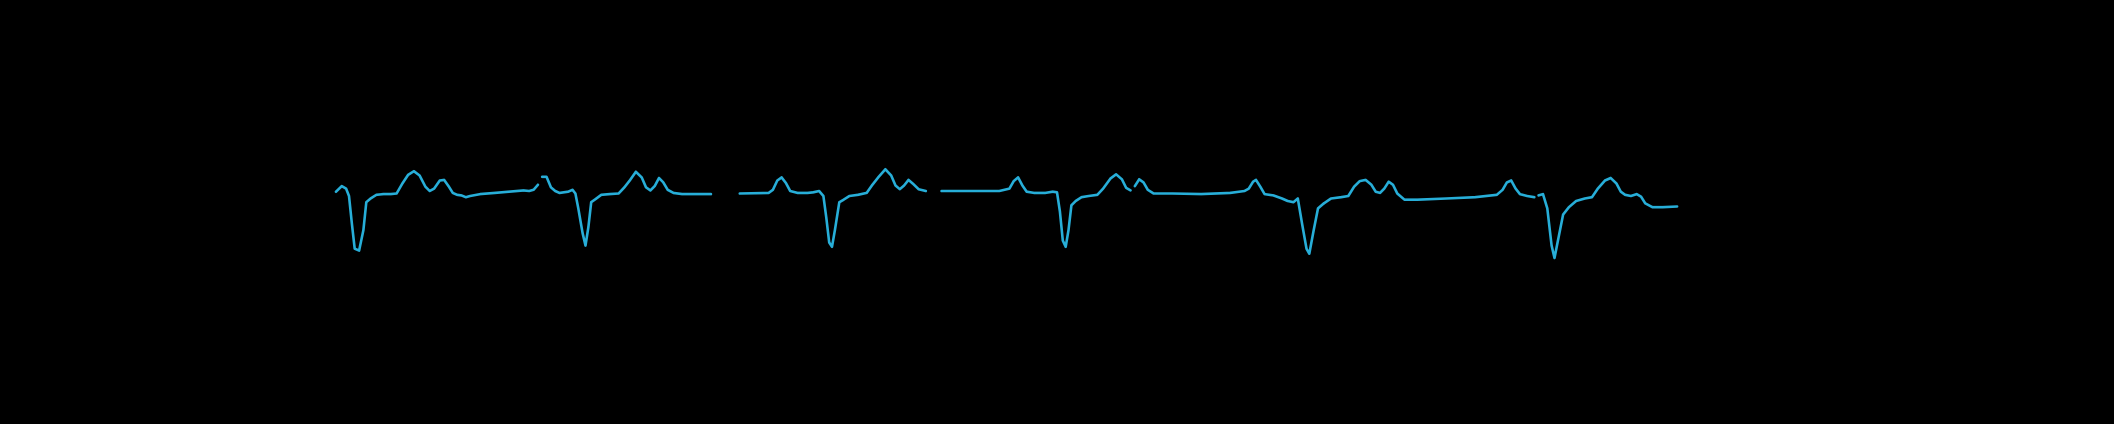 This screenshot has width=2114, height=424. I want to click on ecg-trace-group, so click(1006, 214).